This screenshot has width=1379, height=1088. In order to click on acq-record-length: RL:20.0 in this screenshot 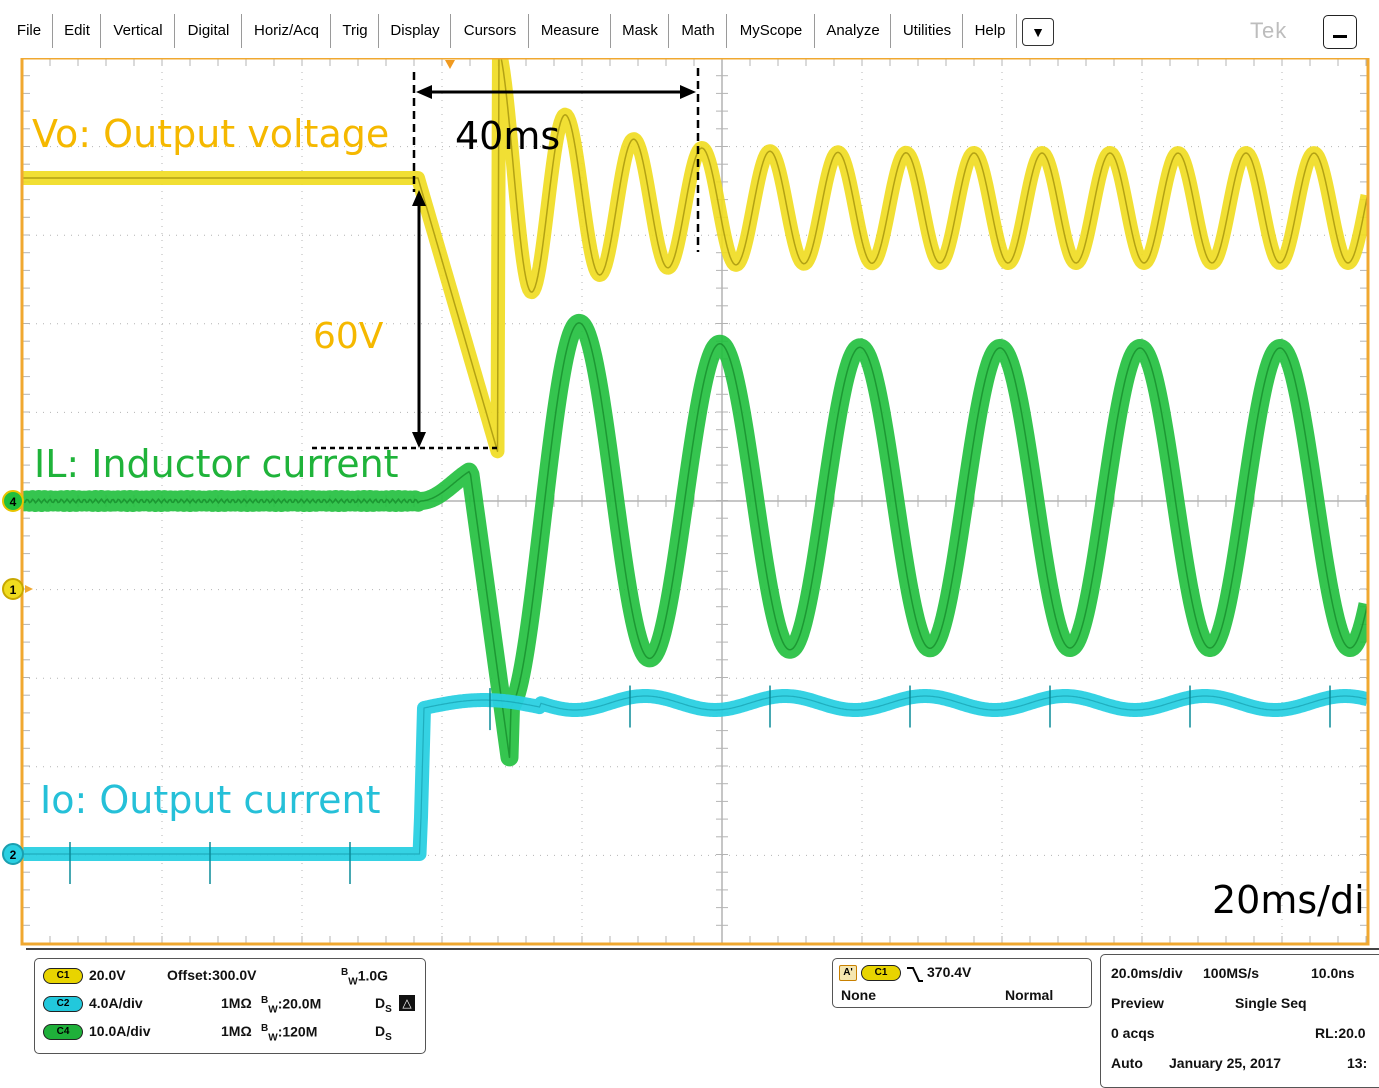, I will do `click(1340, 1033)`.